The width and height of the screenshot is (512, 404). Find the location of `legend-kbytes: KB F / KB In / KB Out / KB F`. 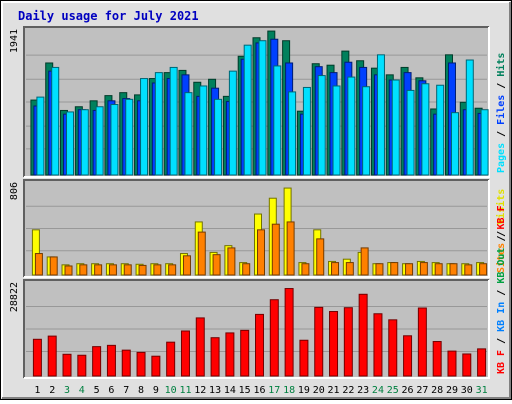

legend-kbytes: KB F / KB In / KB Out / KB F is located at coordinates (501, 289).